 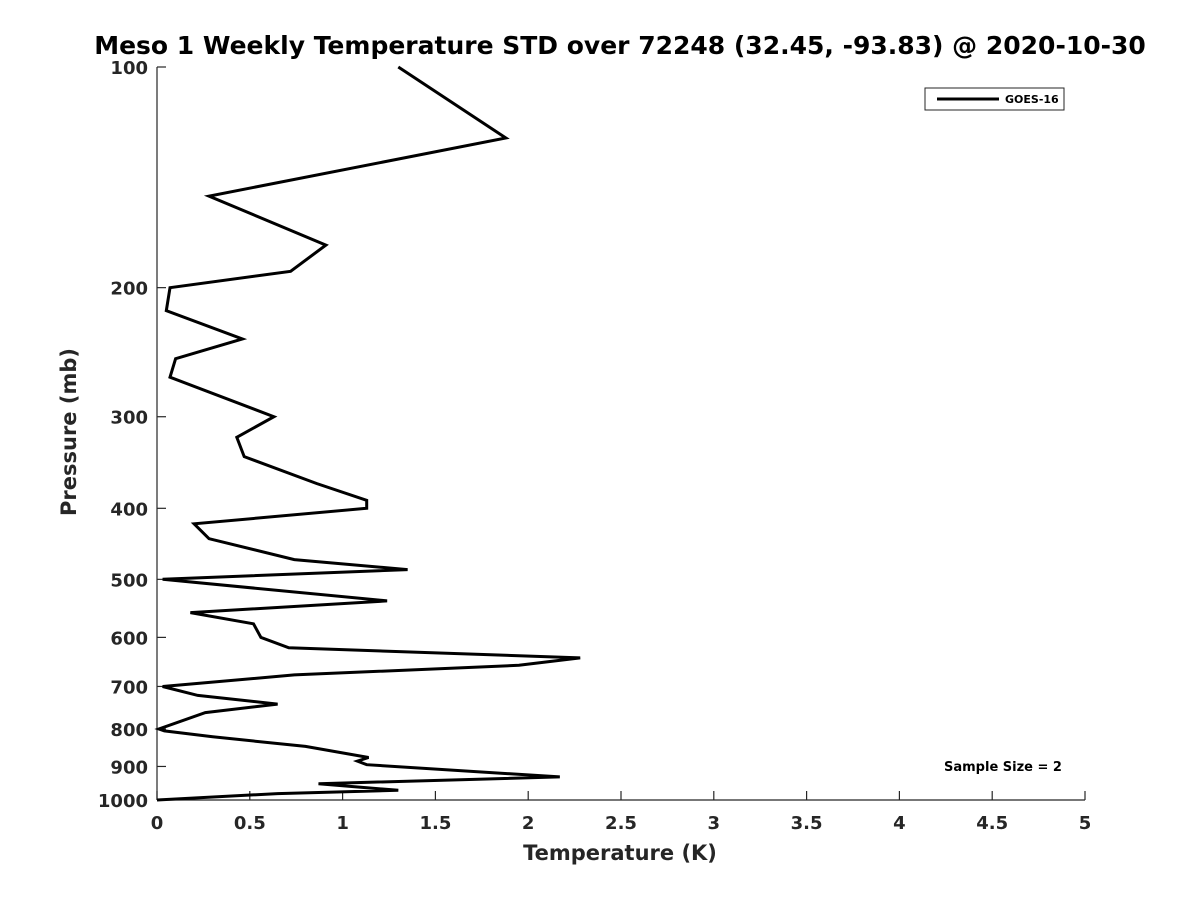 I want to click on x-tick-label: 0.5, so click(x=250, y=823).